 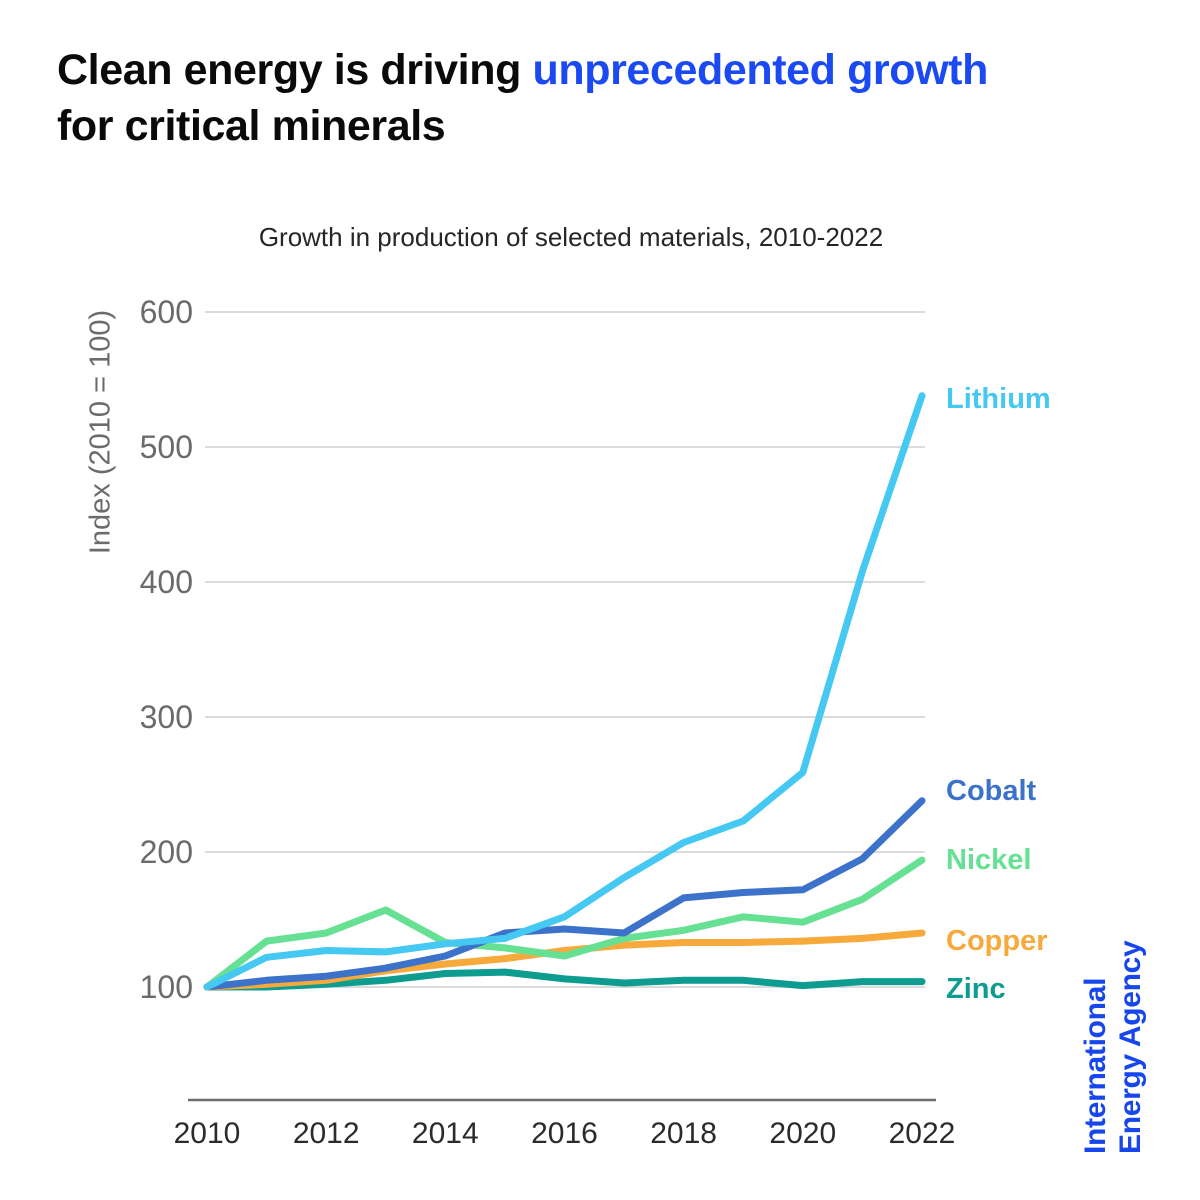 What do you see at coordinates (445, 1133) in the screenshot?
I see `x-tick-label-2014: 2014` at bounding box center [445, 1133].